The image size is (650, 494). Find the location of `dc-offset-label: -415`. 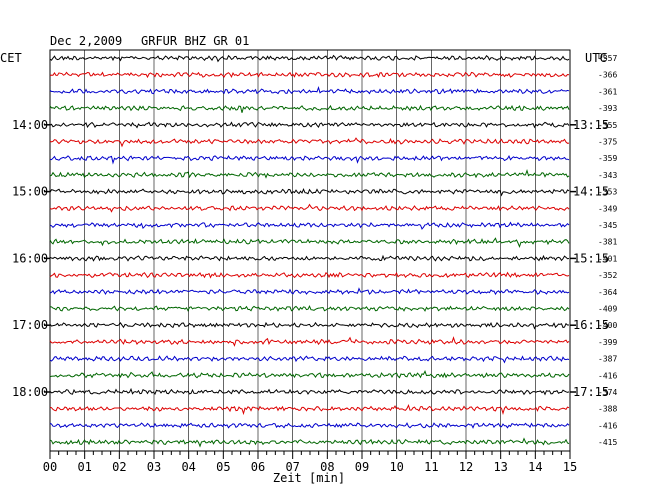

dc-offset-label: -415 is located at coordinates (607, 442).